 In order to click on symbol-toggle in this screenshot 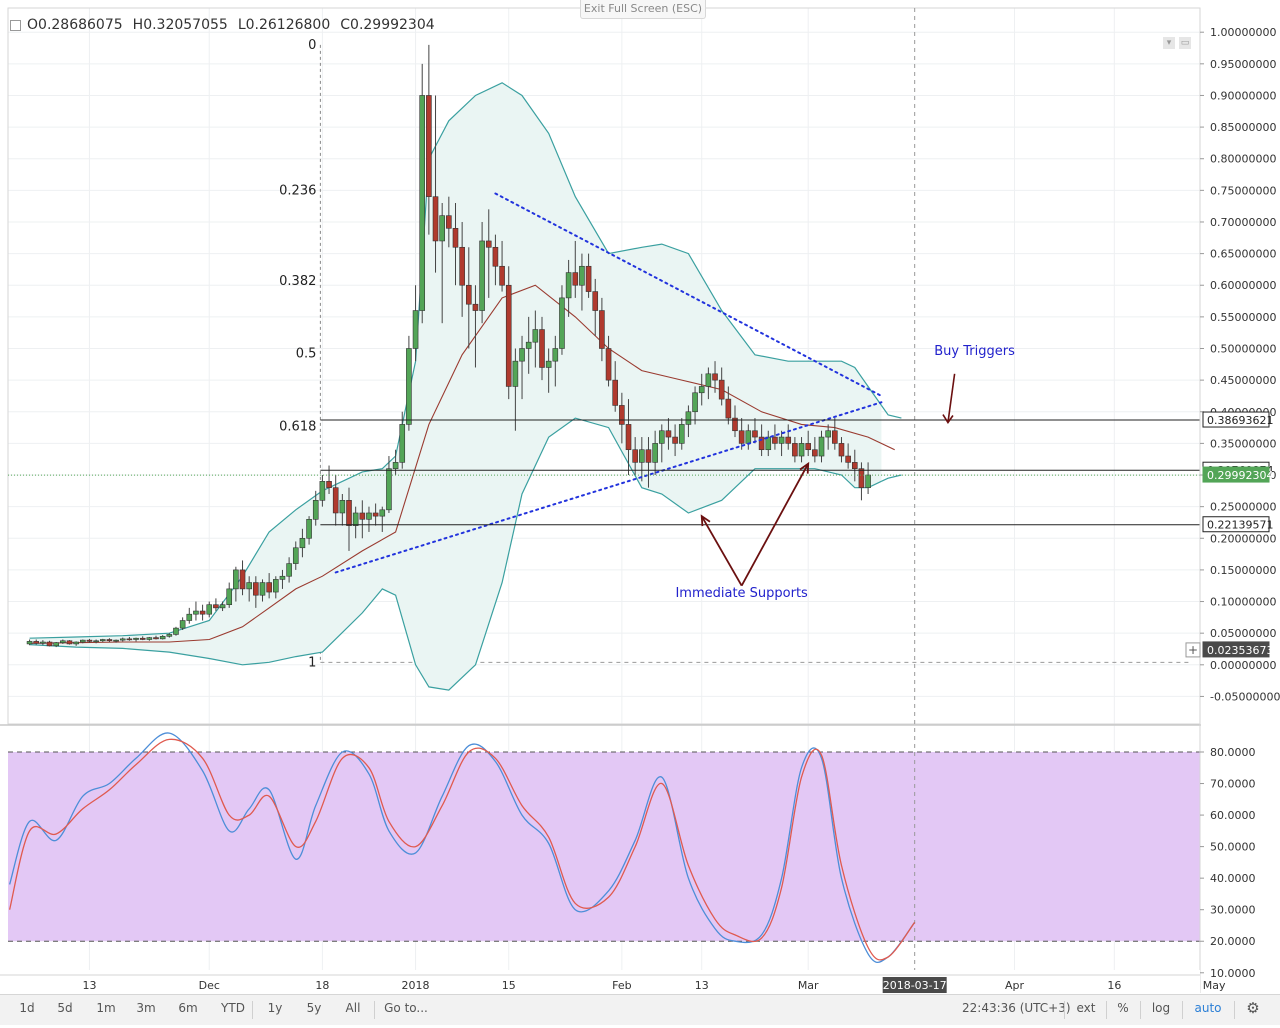, I will do `click(15, 25)`.